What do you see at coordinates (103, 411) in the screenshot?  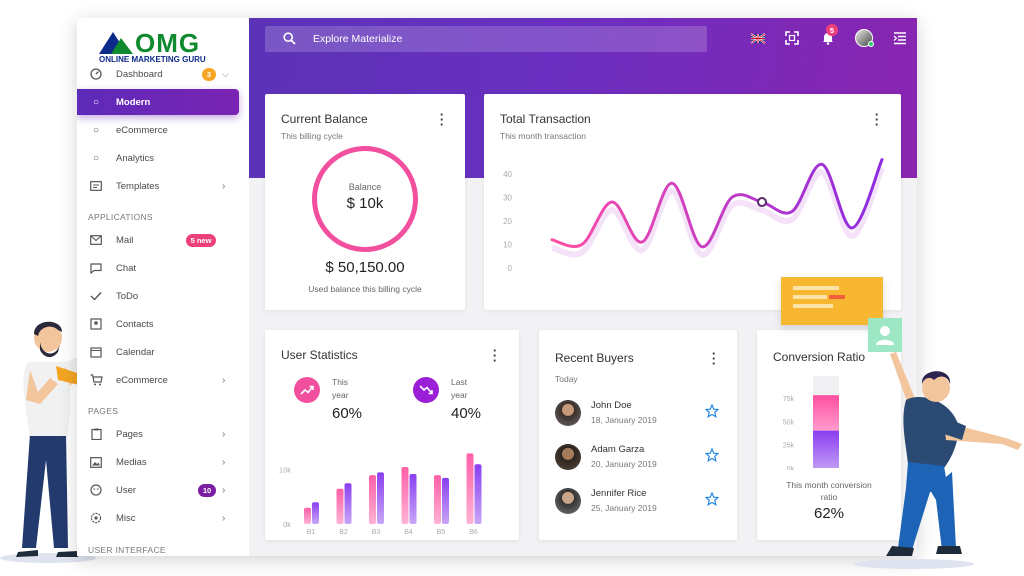 I see `section-pages: PAGES` at bounding box center [103, 411].